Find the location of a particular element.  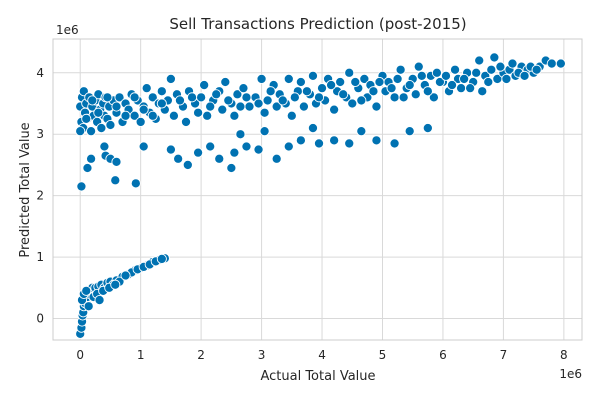

y-tick-label: 3 is located at coordinates (40, 134).